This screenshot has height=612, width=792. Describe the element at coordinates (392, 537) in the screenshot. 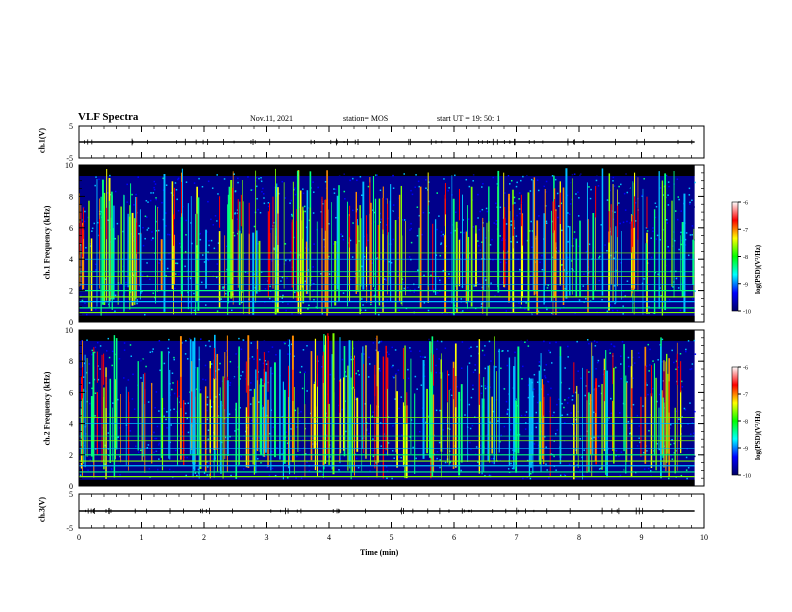

I see `x-tick-label: 5` at that location.